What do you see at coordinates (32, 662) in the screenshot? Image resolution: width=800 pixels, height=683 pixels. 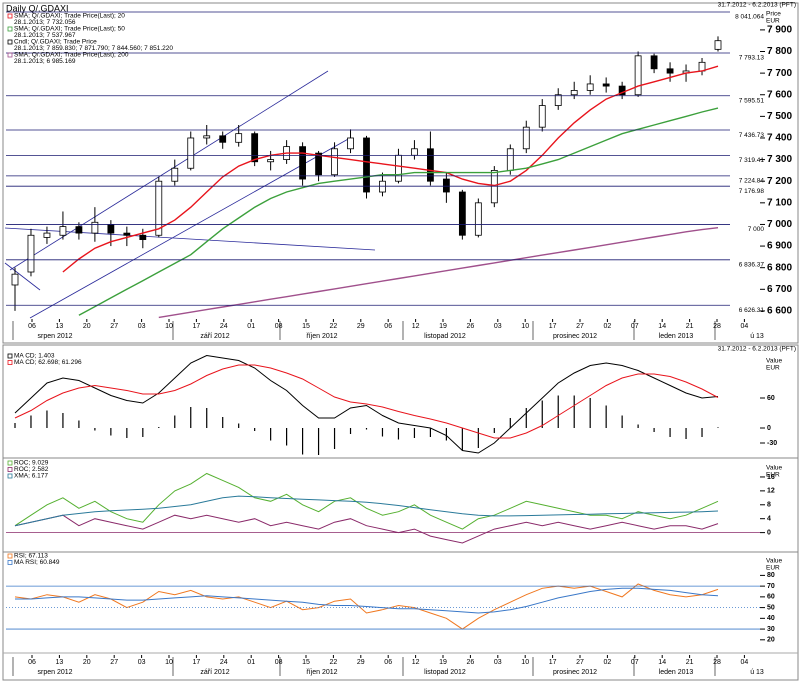 I see `x-tick-label: 06` at bounding box center [32, 662].